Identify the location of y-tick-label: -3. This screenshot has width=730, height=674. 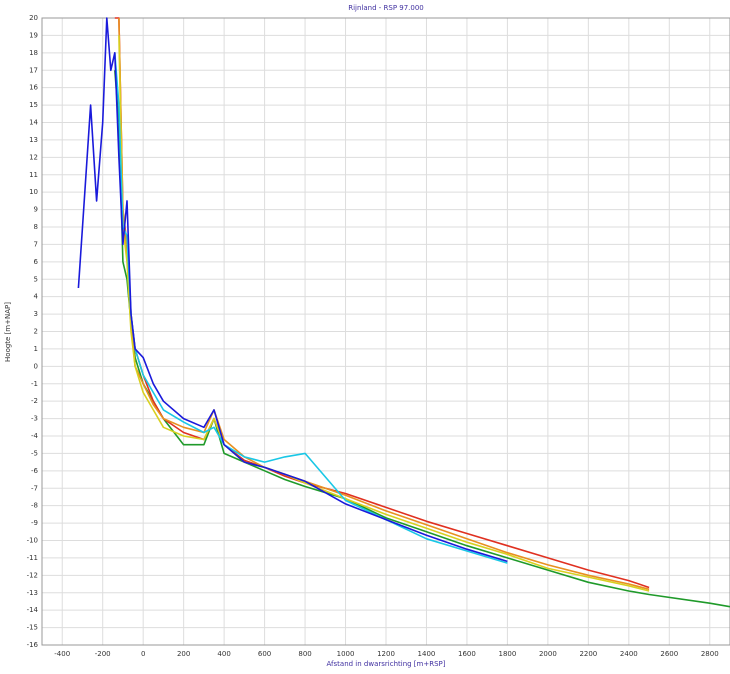
(34, 419).